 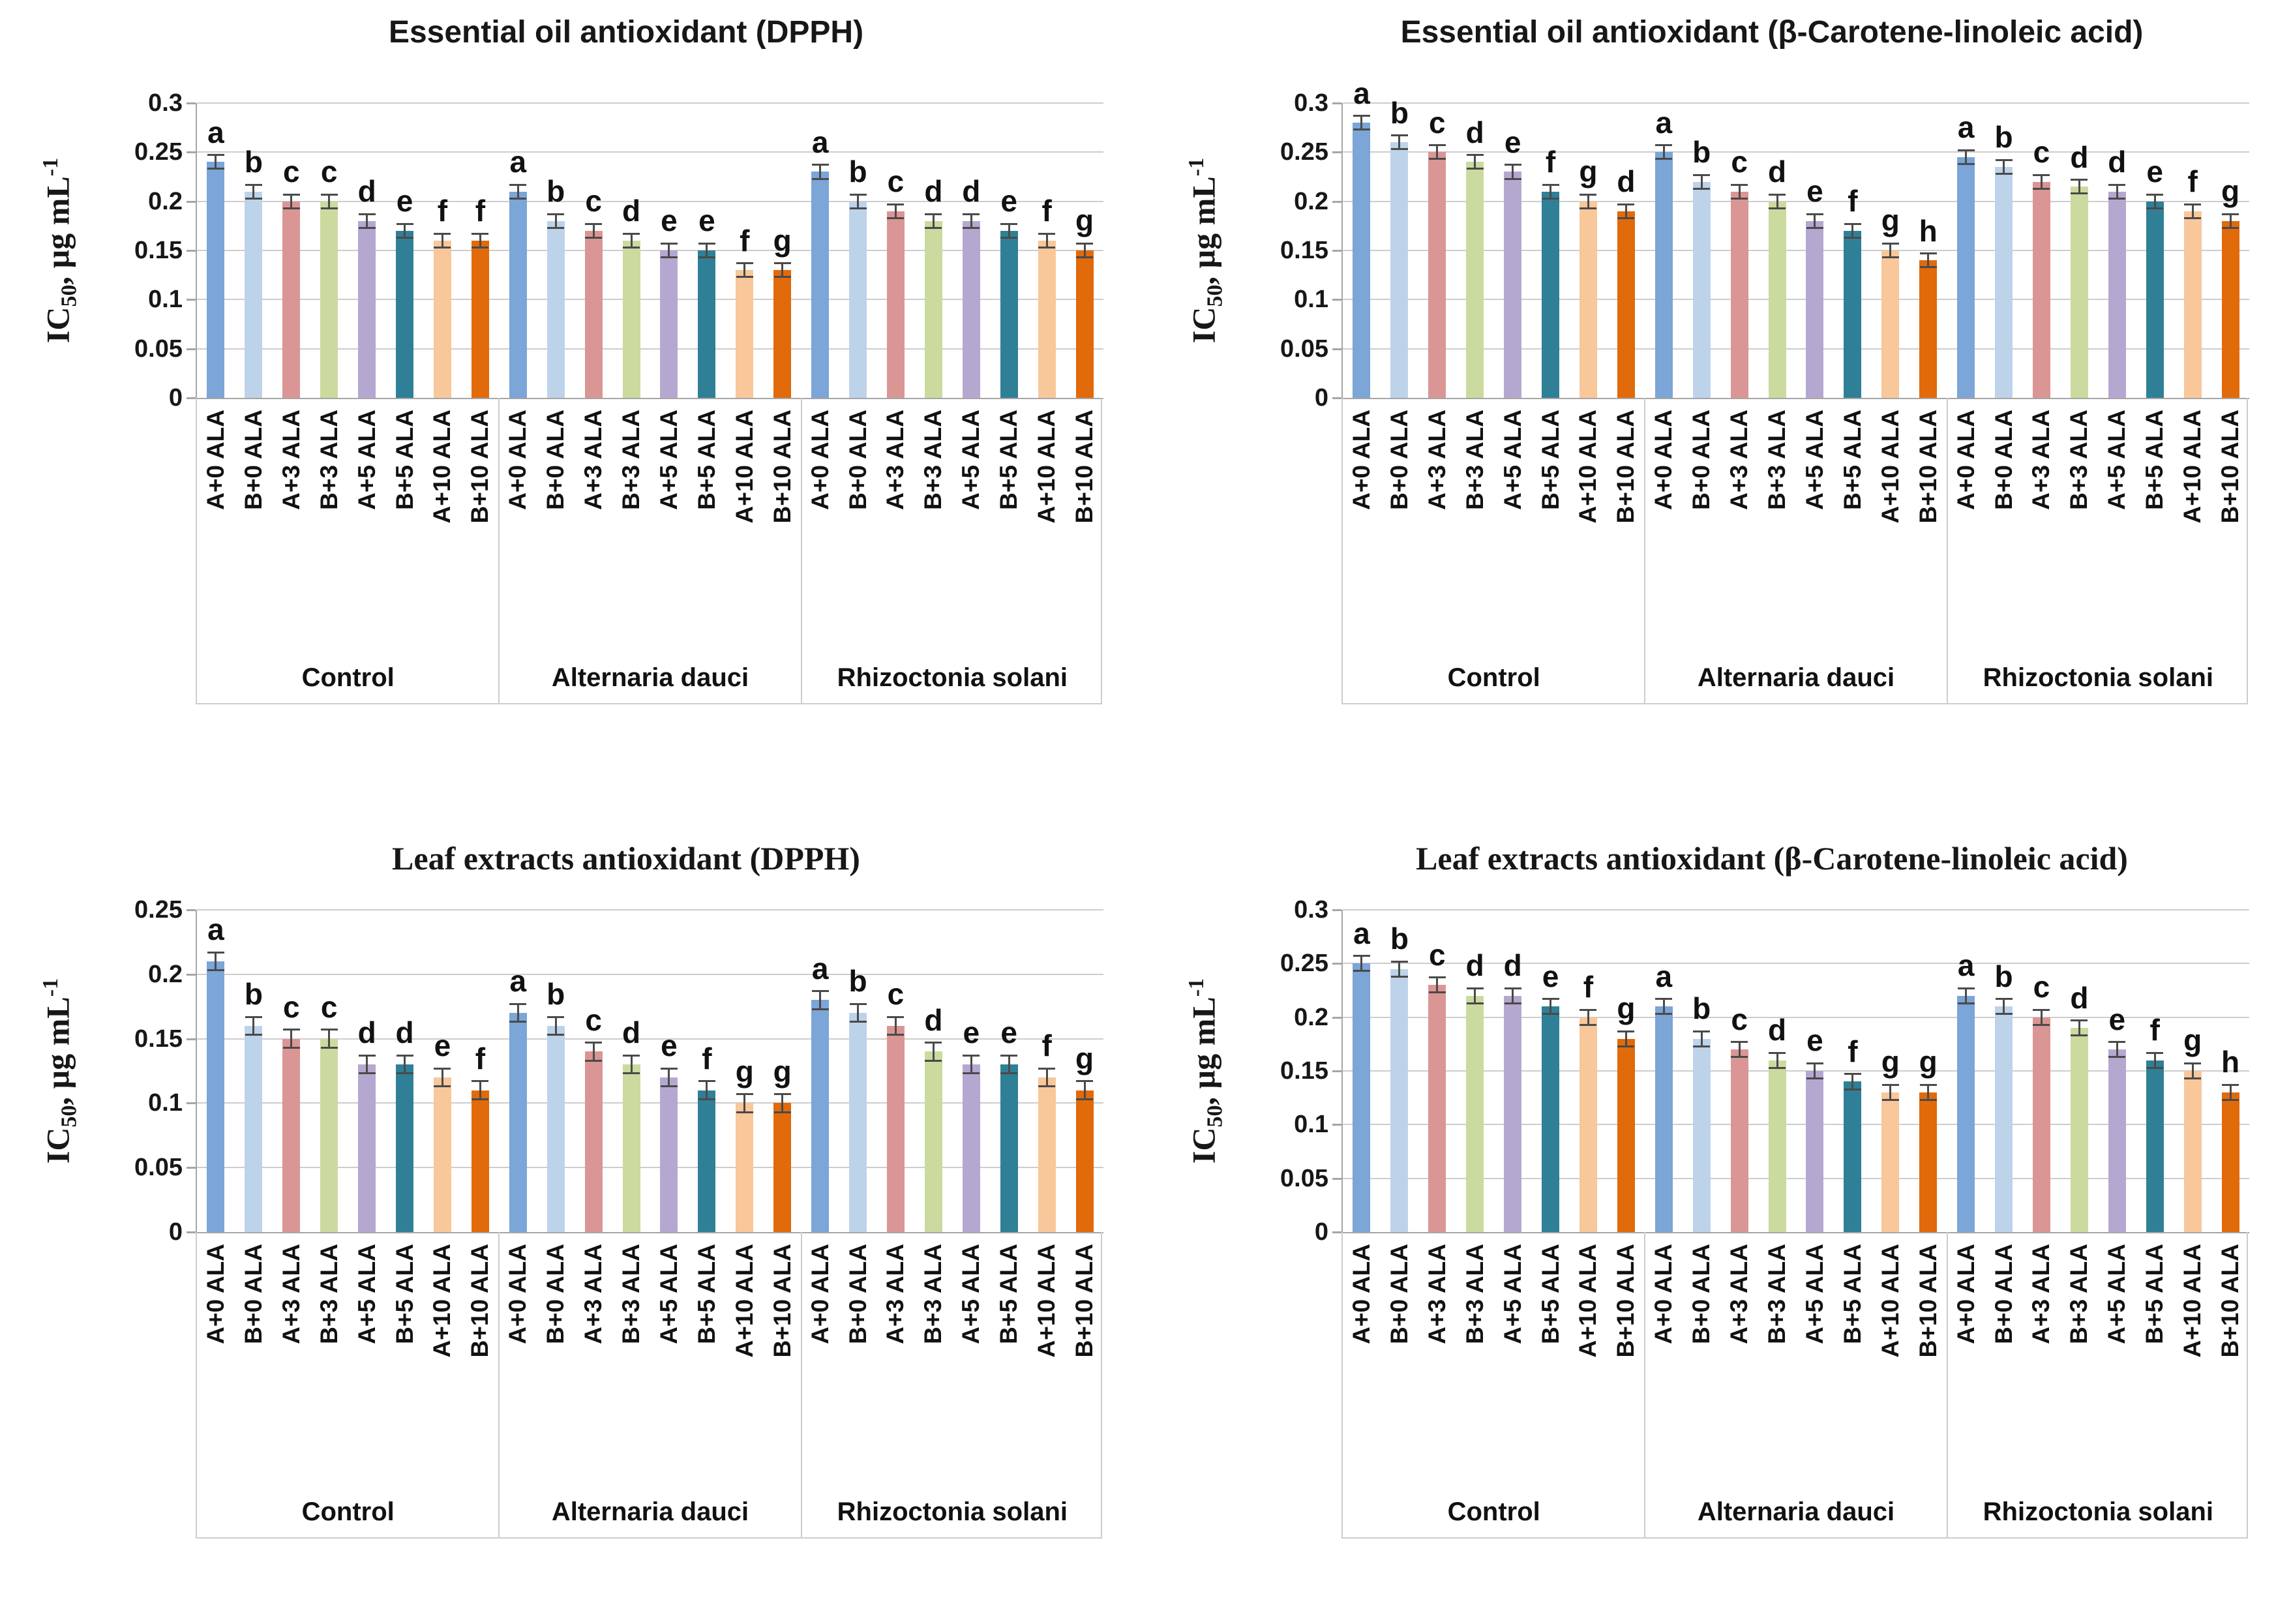 I want to click on significance-letter: b, so click(x=1701, y=152).